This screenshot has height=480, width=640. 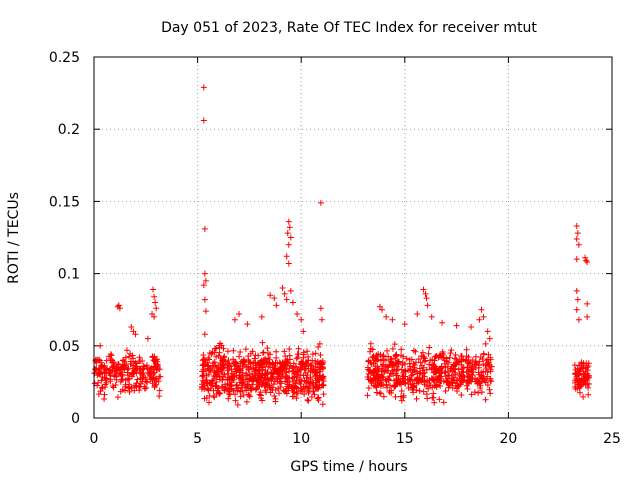 What do you see at coordinates (69, 275) in the screenshot?
I see `y-tick-label: 0.1` at bounding box center [69, 275].